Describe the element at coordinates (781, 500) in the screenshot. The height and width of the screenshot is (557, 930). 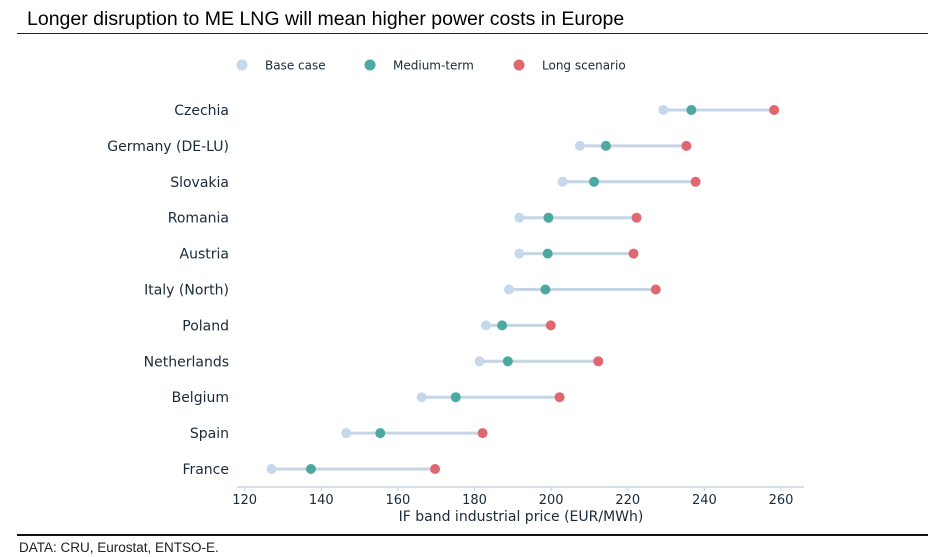
I see `x-tick-label: 260` at that location.